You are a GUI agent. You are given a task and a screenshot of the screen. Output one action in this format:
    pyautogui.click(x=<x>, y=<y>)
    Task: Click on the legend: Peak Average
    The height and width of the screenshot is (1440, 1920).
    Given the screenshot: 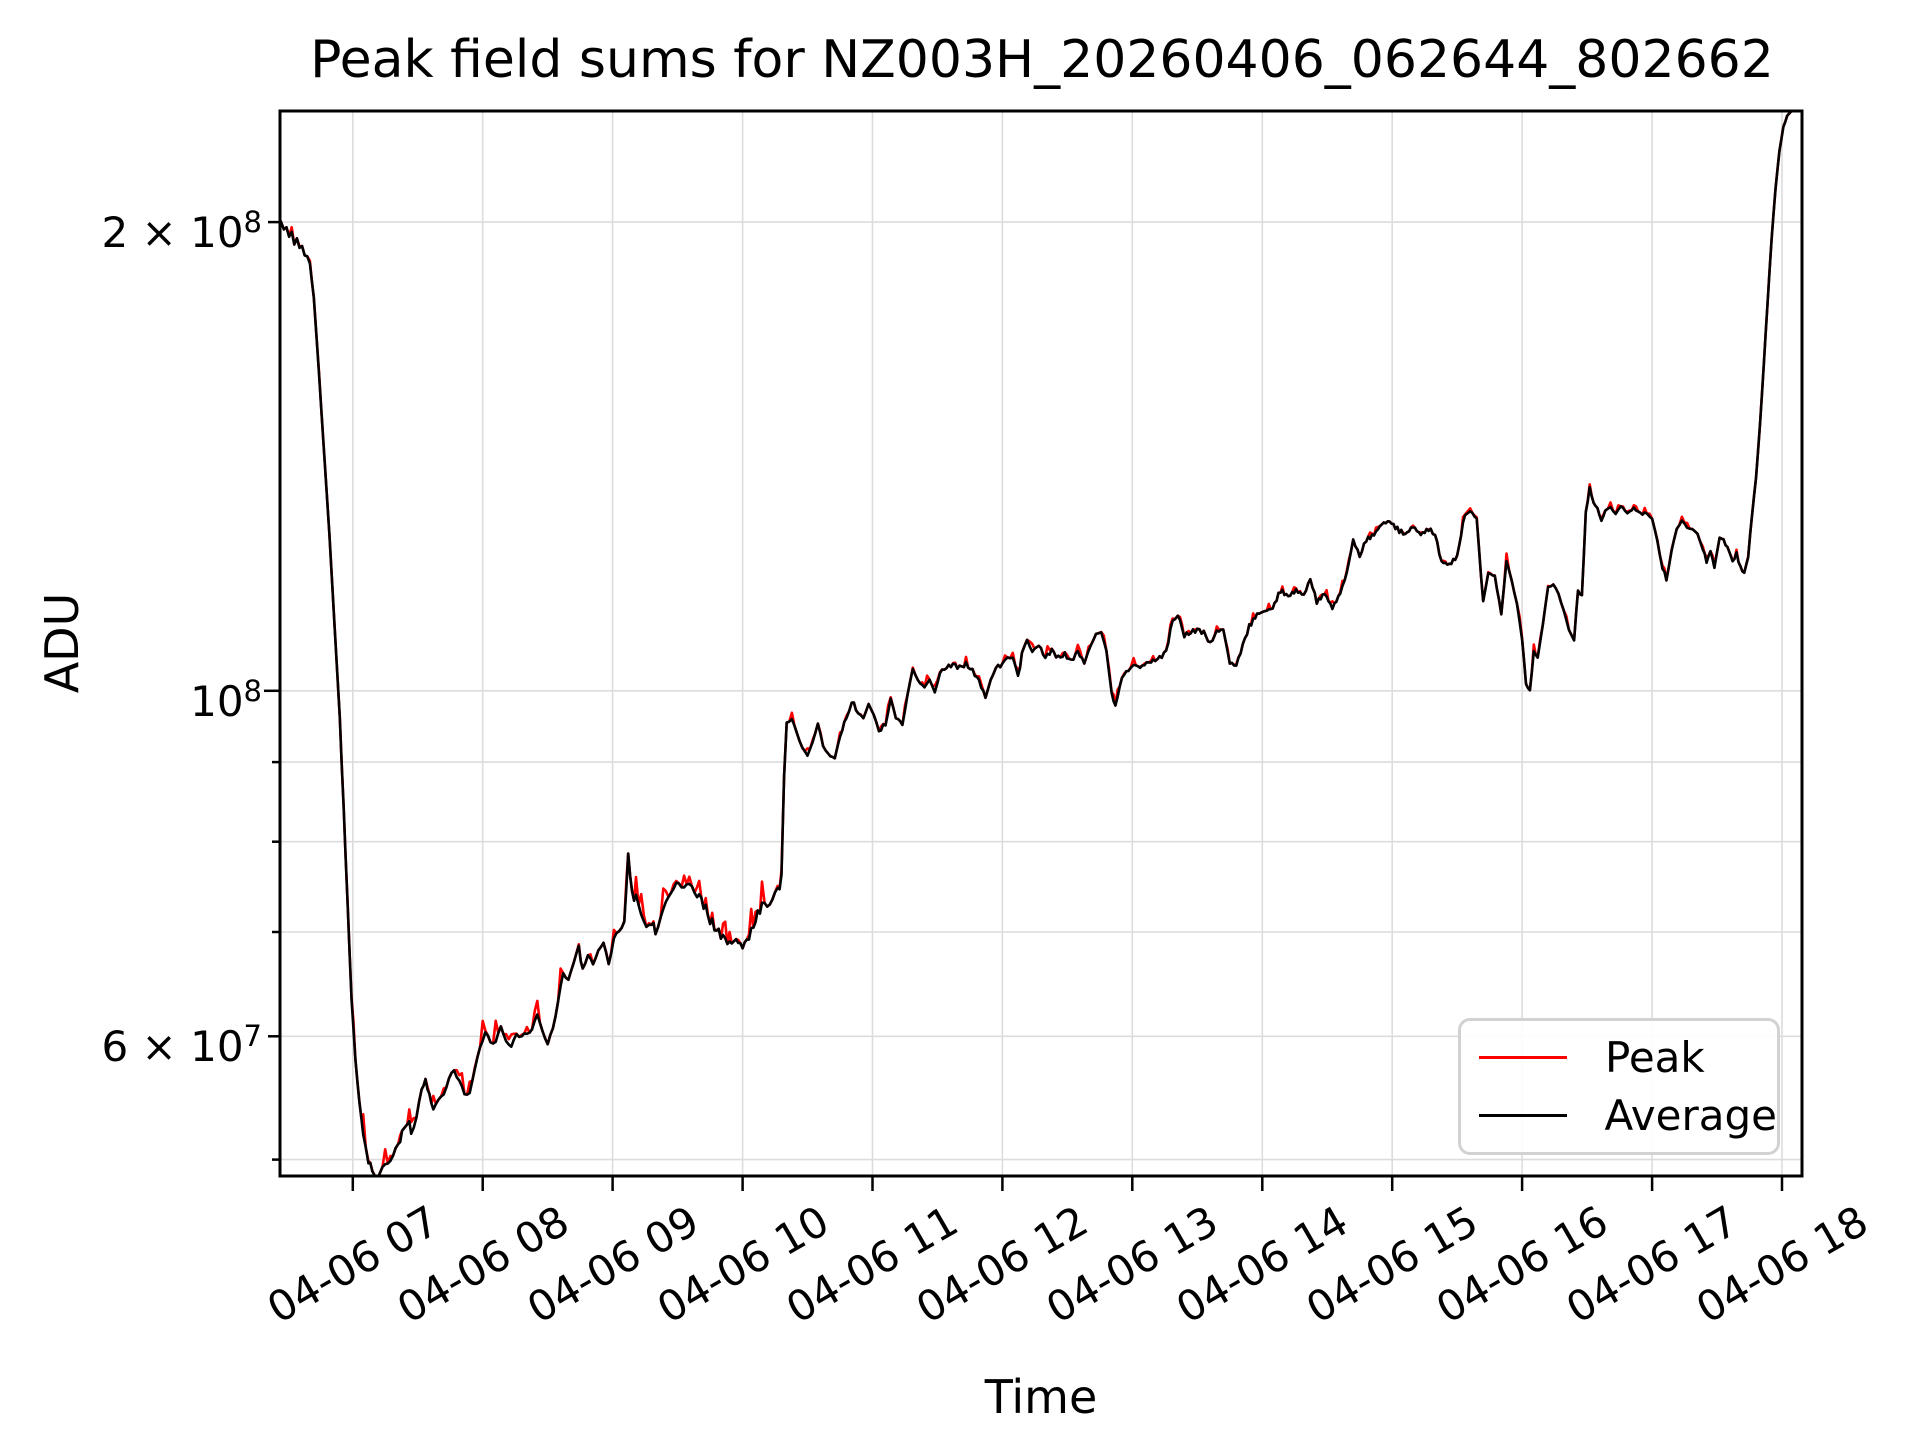 What is the action you would take?
    pyautogui.click(x=1619, y=1086)
    